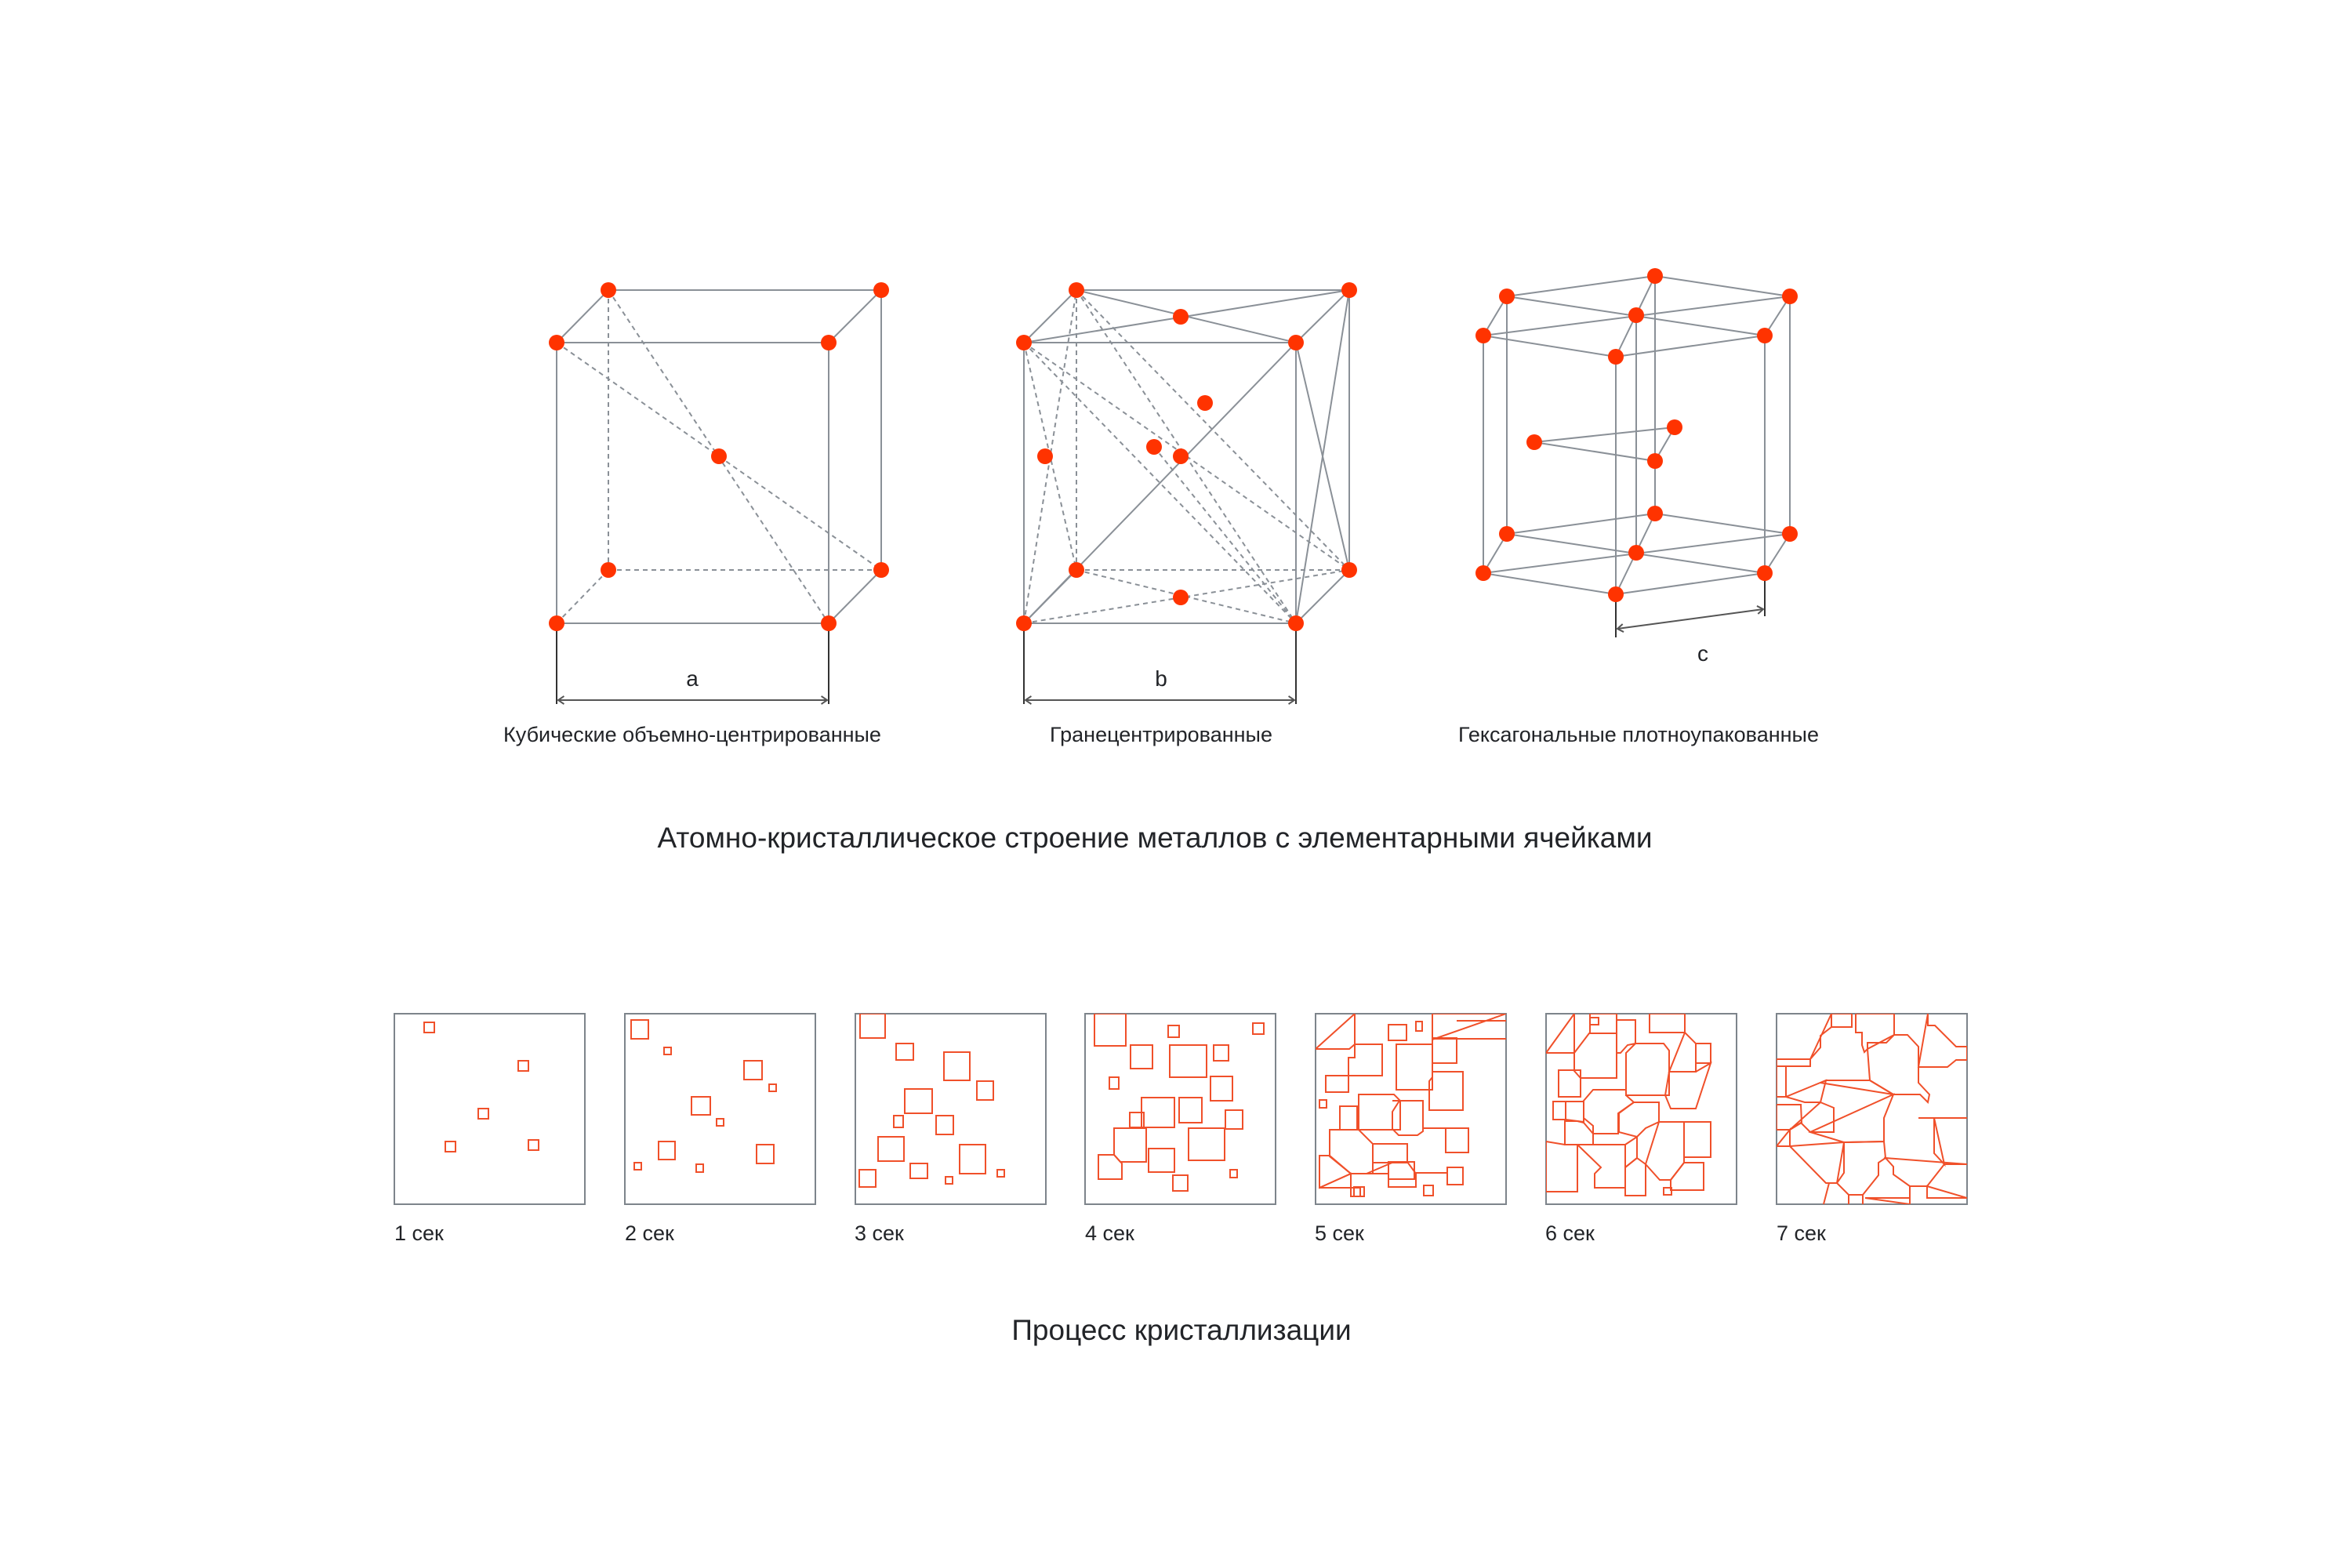 Image resolution: width=2352 pixels, height=1568 pixels. What do you see at coordinates (1161, 734) in the screenshot?
I see `caption-fcc: Гранецентрированные` at bounding box center [1161, 734].